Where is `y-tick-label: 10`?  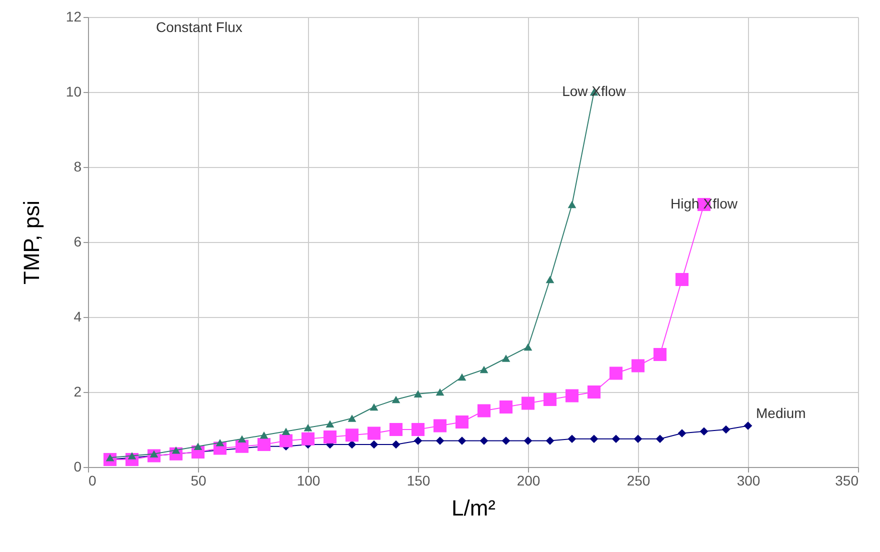
y-tick-label: 10 is located at coordinates (74, 92).